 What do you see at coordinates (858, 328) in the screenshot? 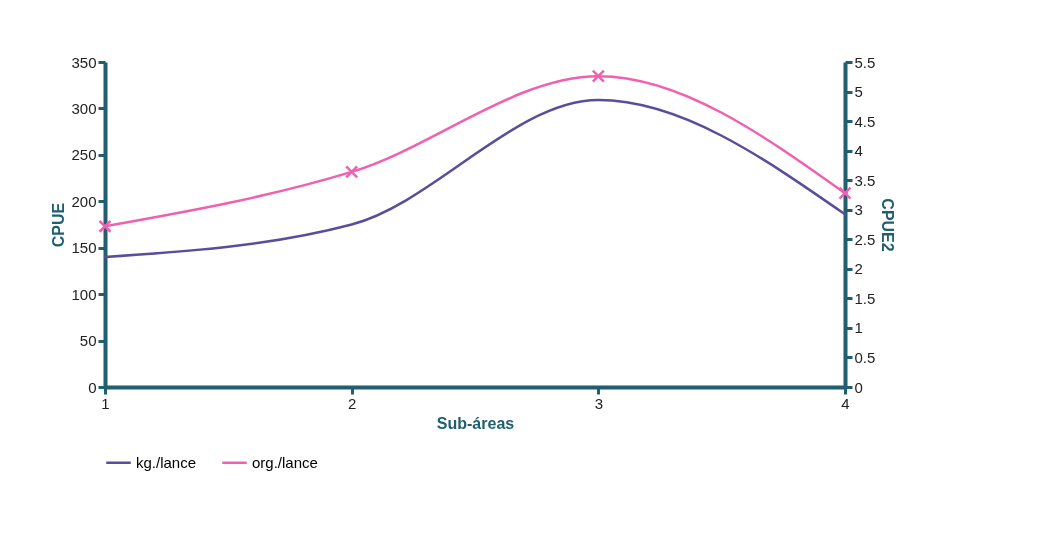
I see `y2-tick-label: 1` at bounding box center [858, 328].